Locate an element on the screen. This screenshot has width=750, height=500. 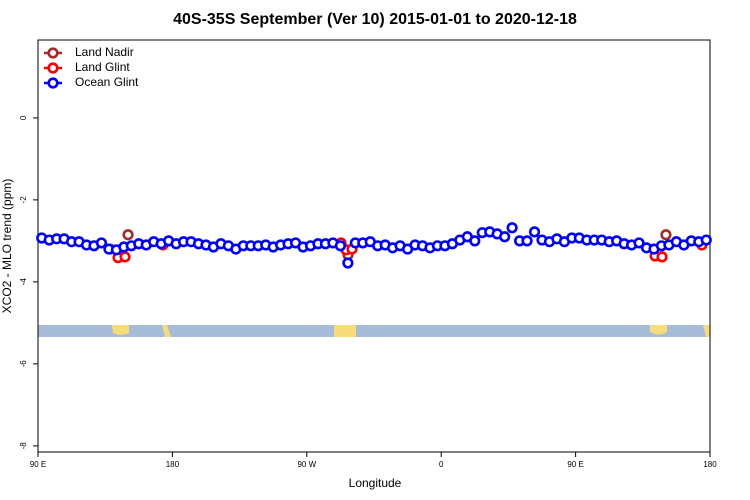
x-axis-label: Longitude is located at coordinates (375, 483).